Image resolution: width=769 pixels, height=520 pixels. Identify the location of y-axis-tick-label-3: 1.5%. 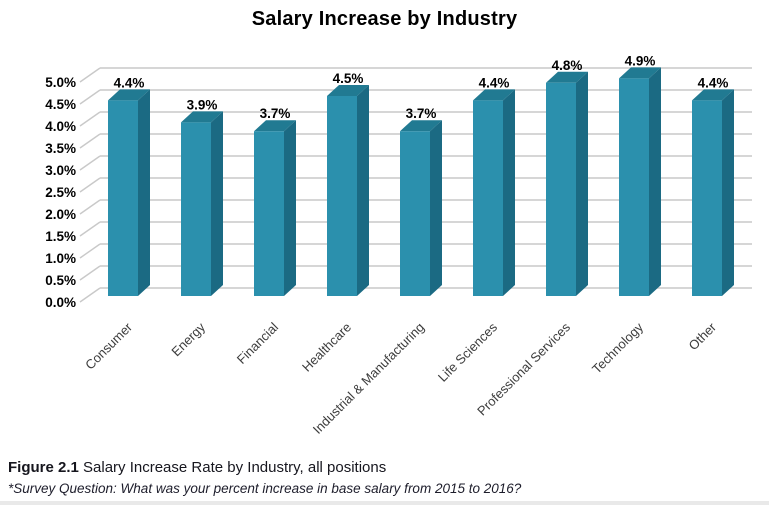
(60, 236).